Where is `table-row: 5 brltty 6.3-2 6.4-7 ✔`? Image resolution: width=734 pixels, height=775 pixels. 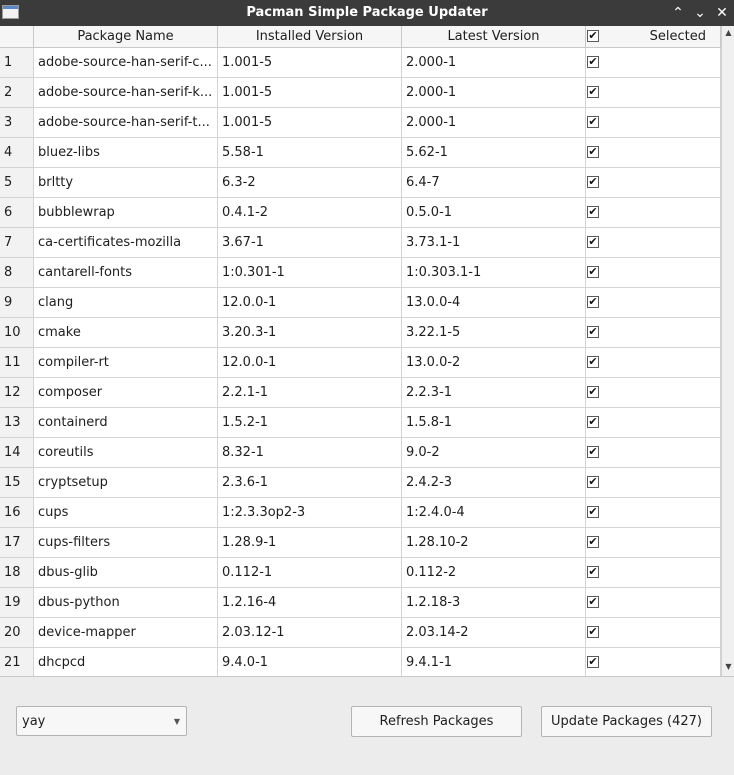
table-row: 5 brltty 6.3-2 6.4-7 ✔ is located at coordinates (360, 183).